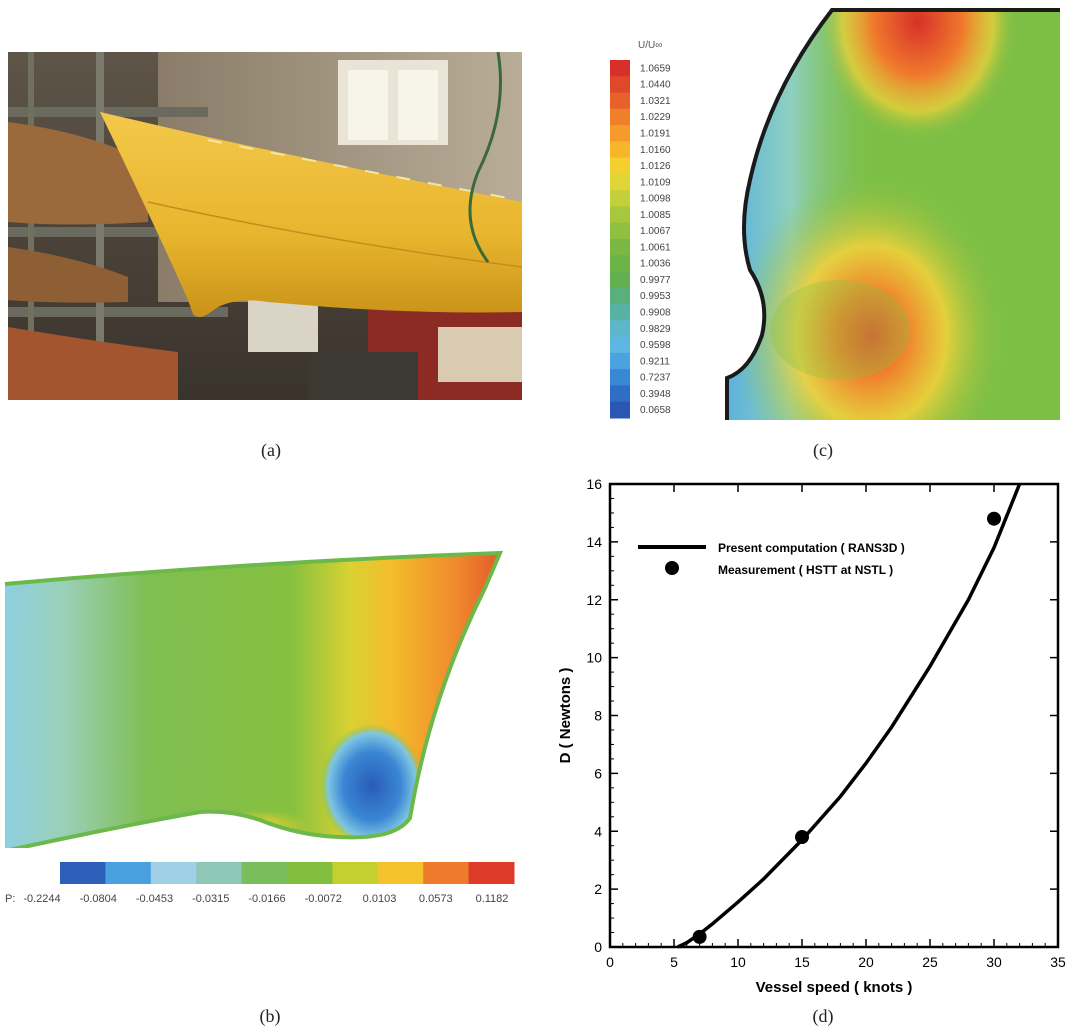 The height and width of the screenshot is (1033, 1087). What do you see at coordinates (594, 600) in the screenshot?
I see `y-tick-label: 12` at bounding box center [594, 600].